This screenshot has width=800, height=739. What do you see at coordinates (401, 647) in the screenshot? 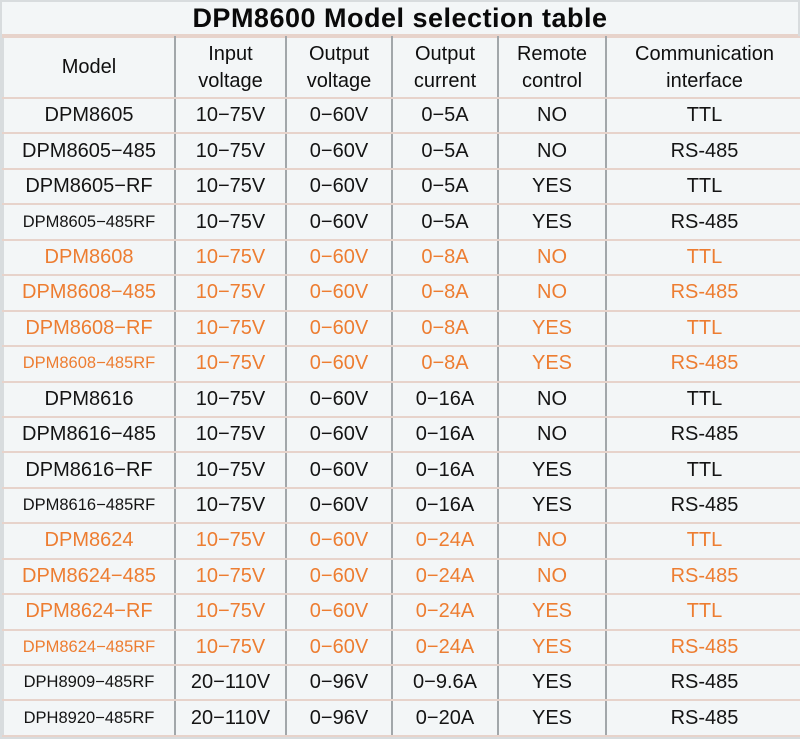
I see `table-row: DPM8624−485RF 10−75V 0−60V 0−24A YES RS-485` at bounding box center [401, 647].